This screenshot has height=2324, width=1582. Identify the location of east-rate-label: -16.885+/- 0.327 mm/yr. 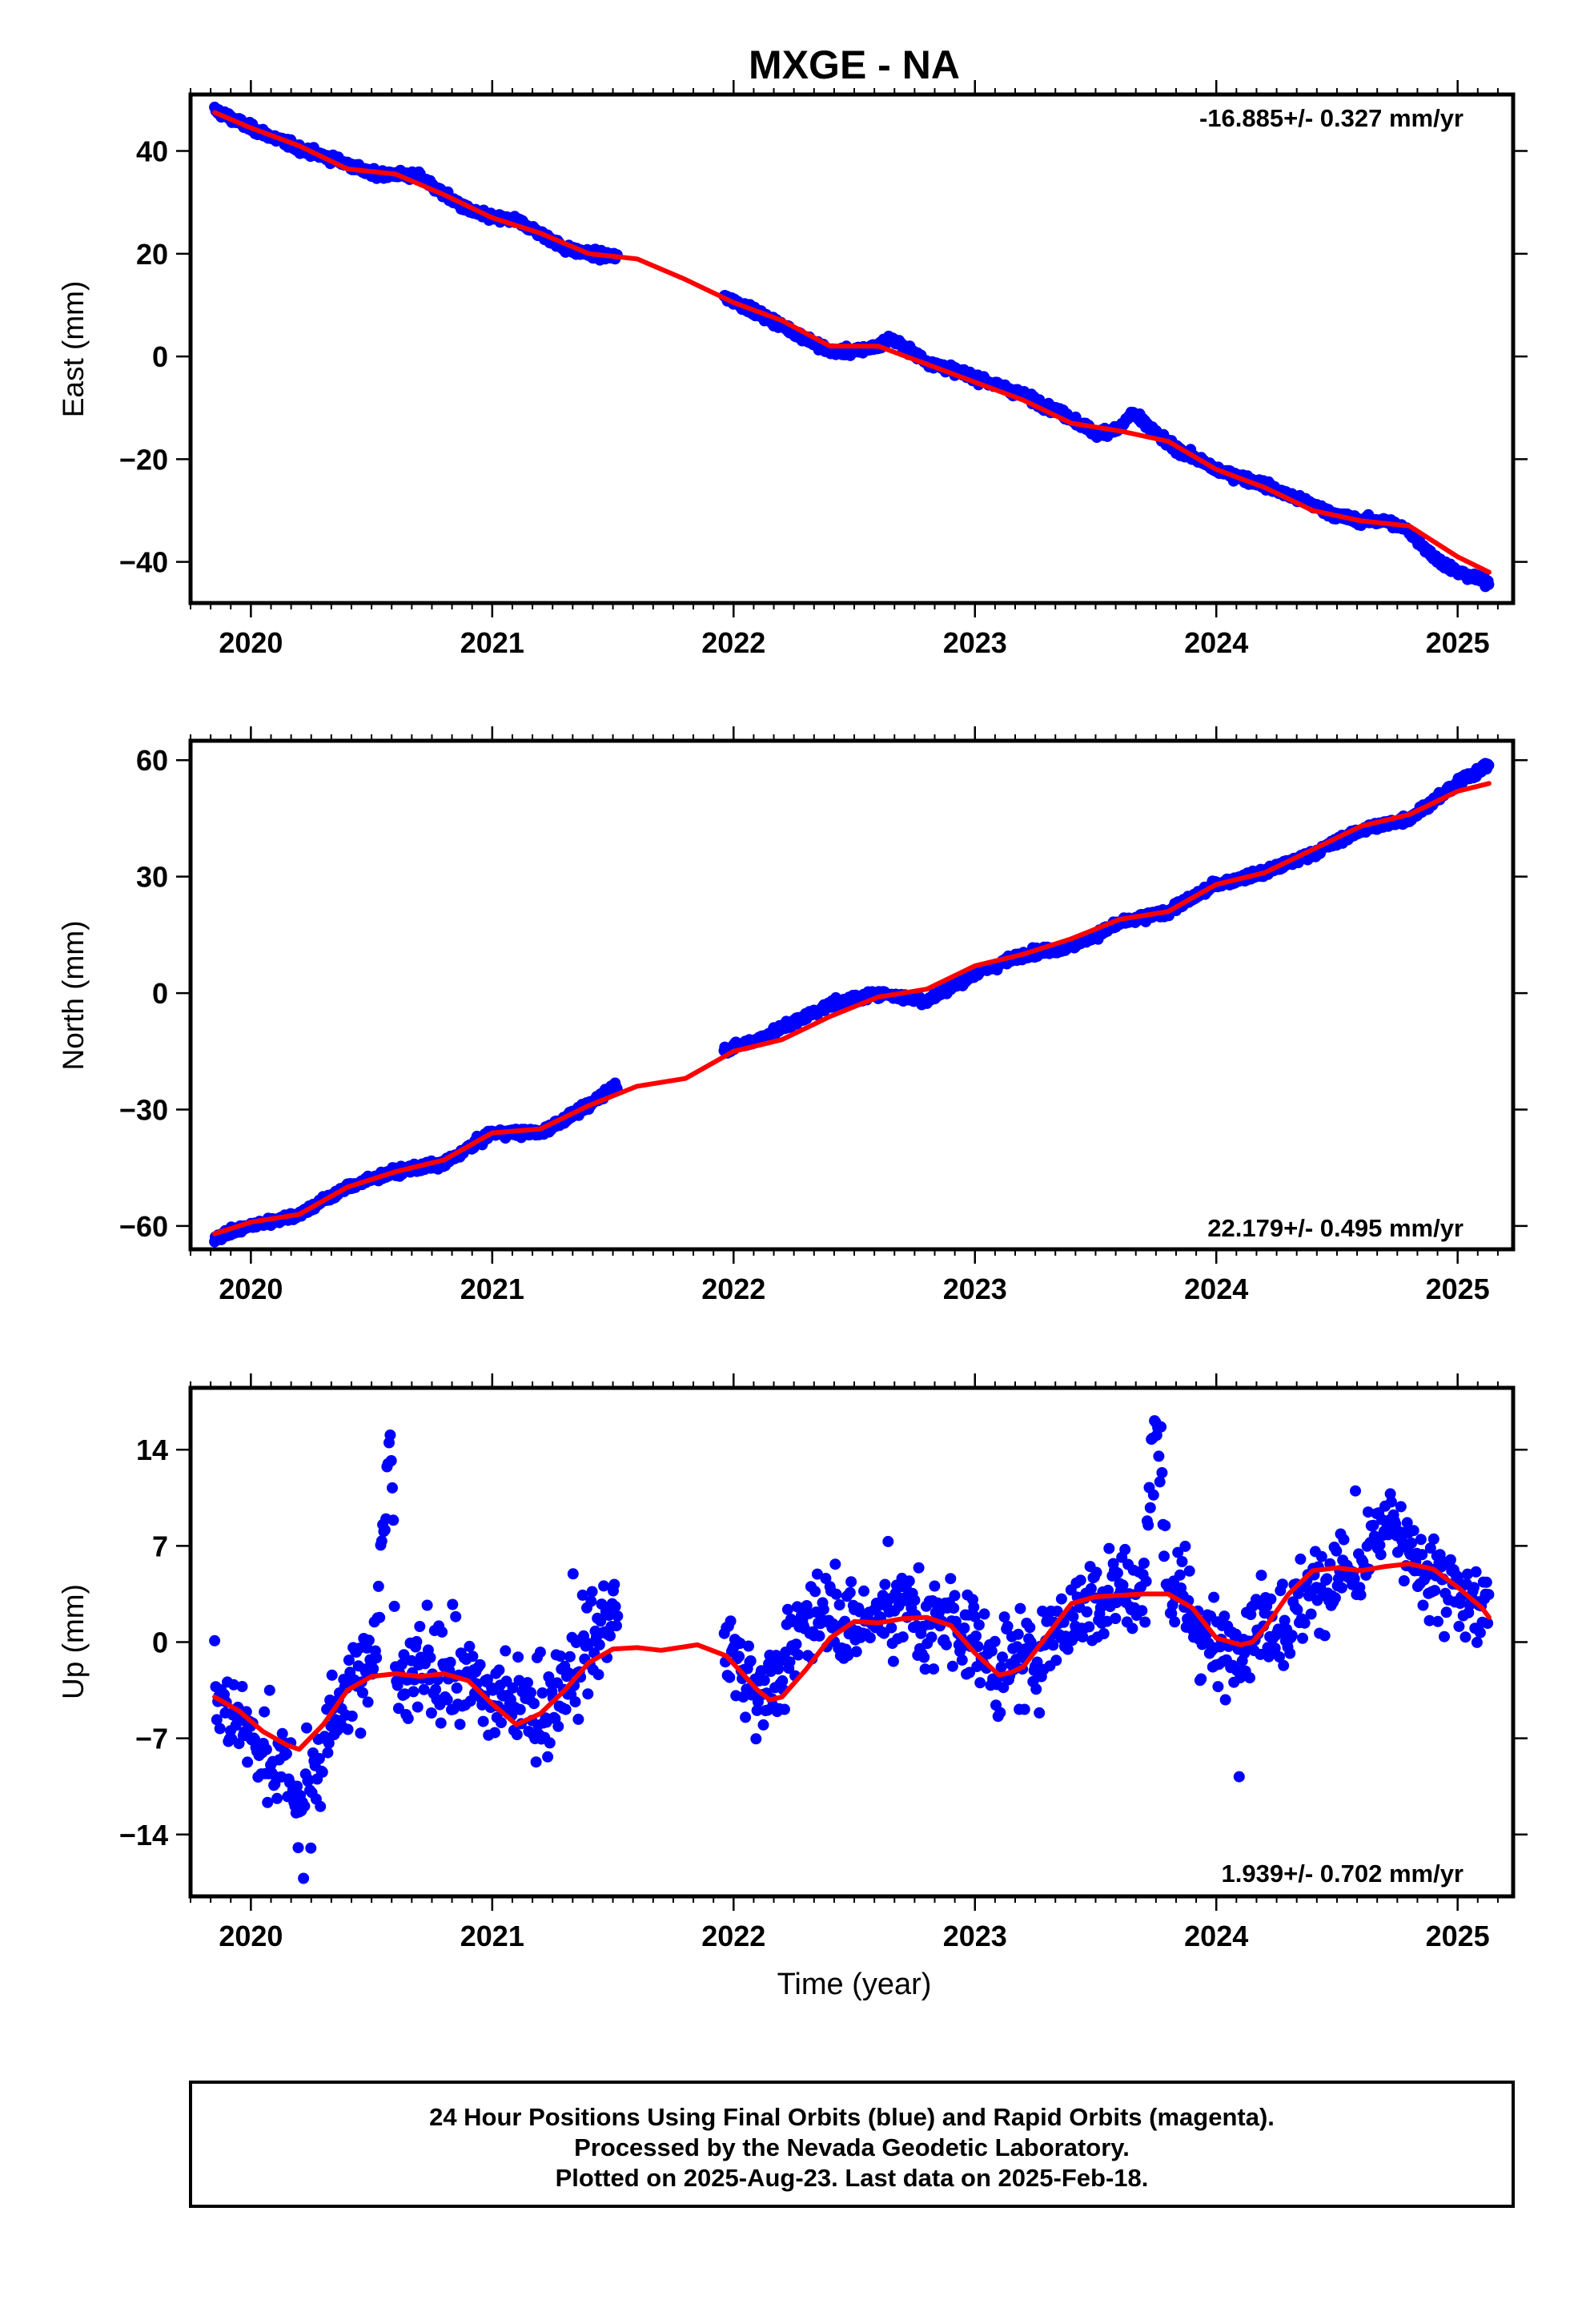
(1331, 118).